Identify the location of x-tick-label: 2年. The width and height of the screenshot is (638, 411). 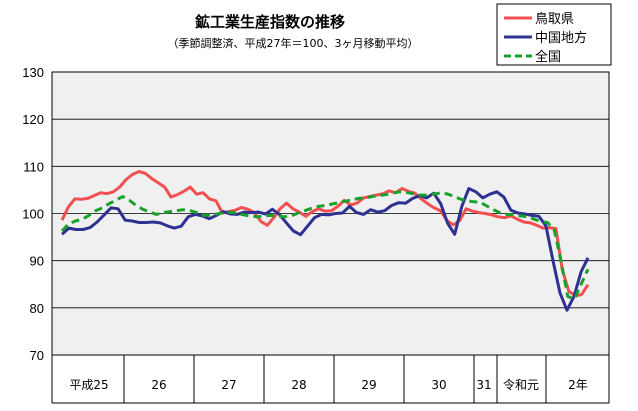
(578, 385).